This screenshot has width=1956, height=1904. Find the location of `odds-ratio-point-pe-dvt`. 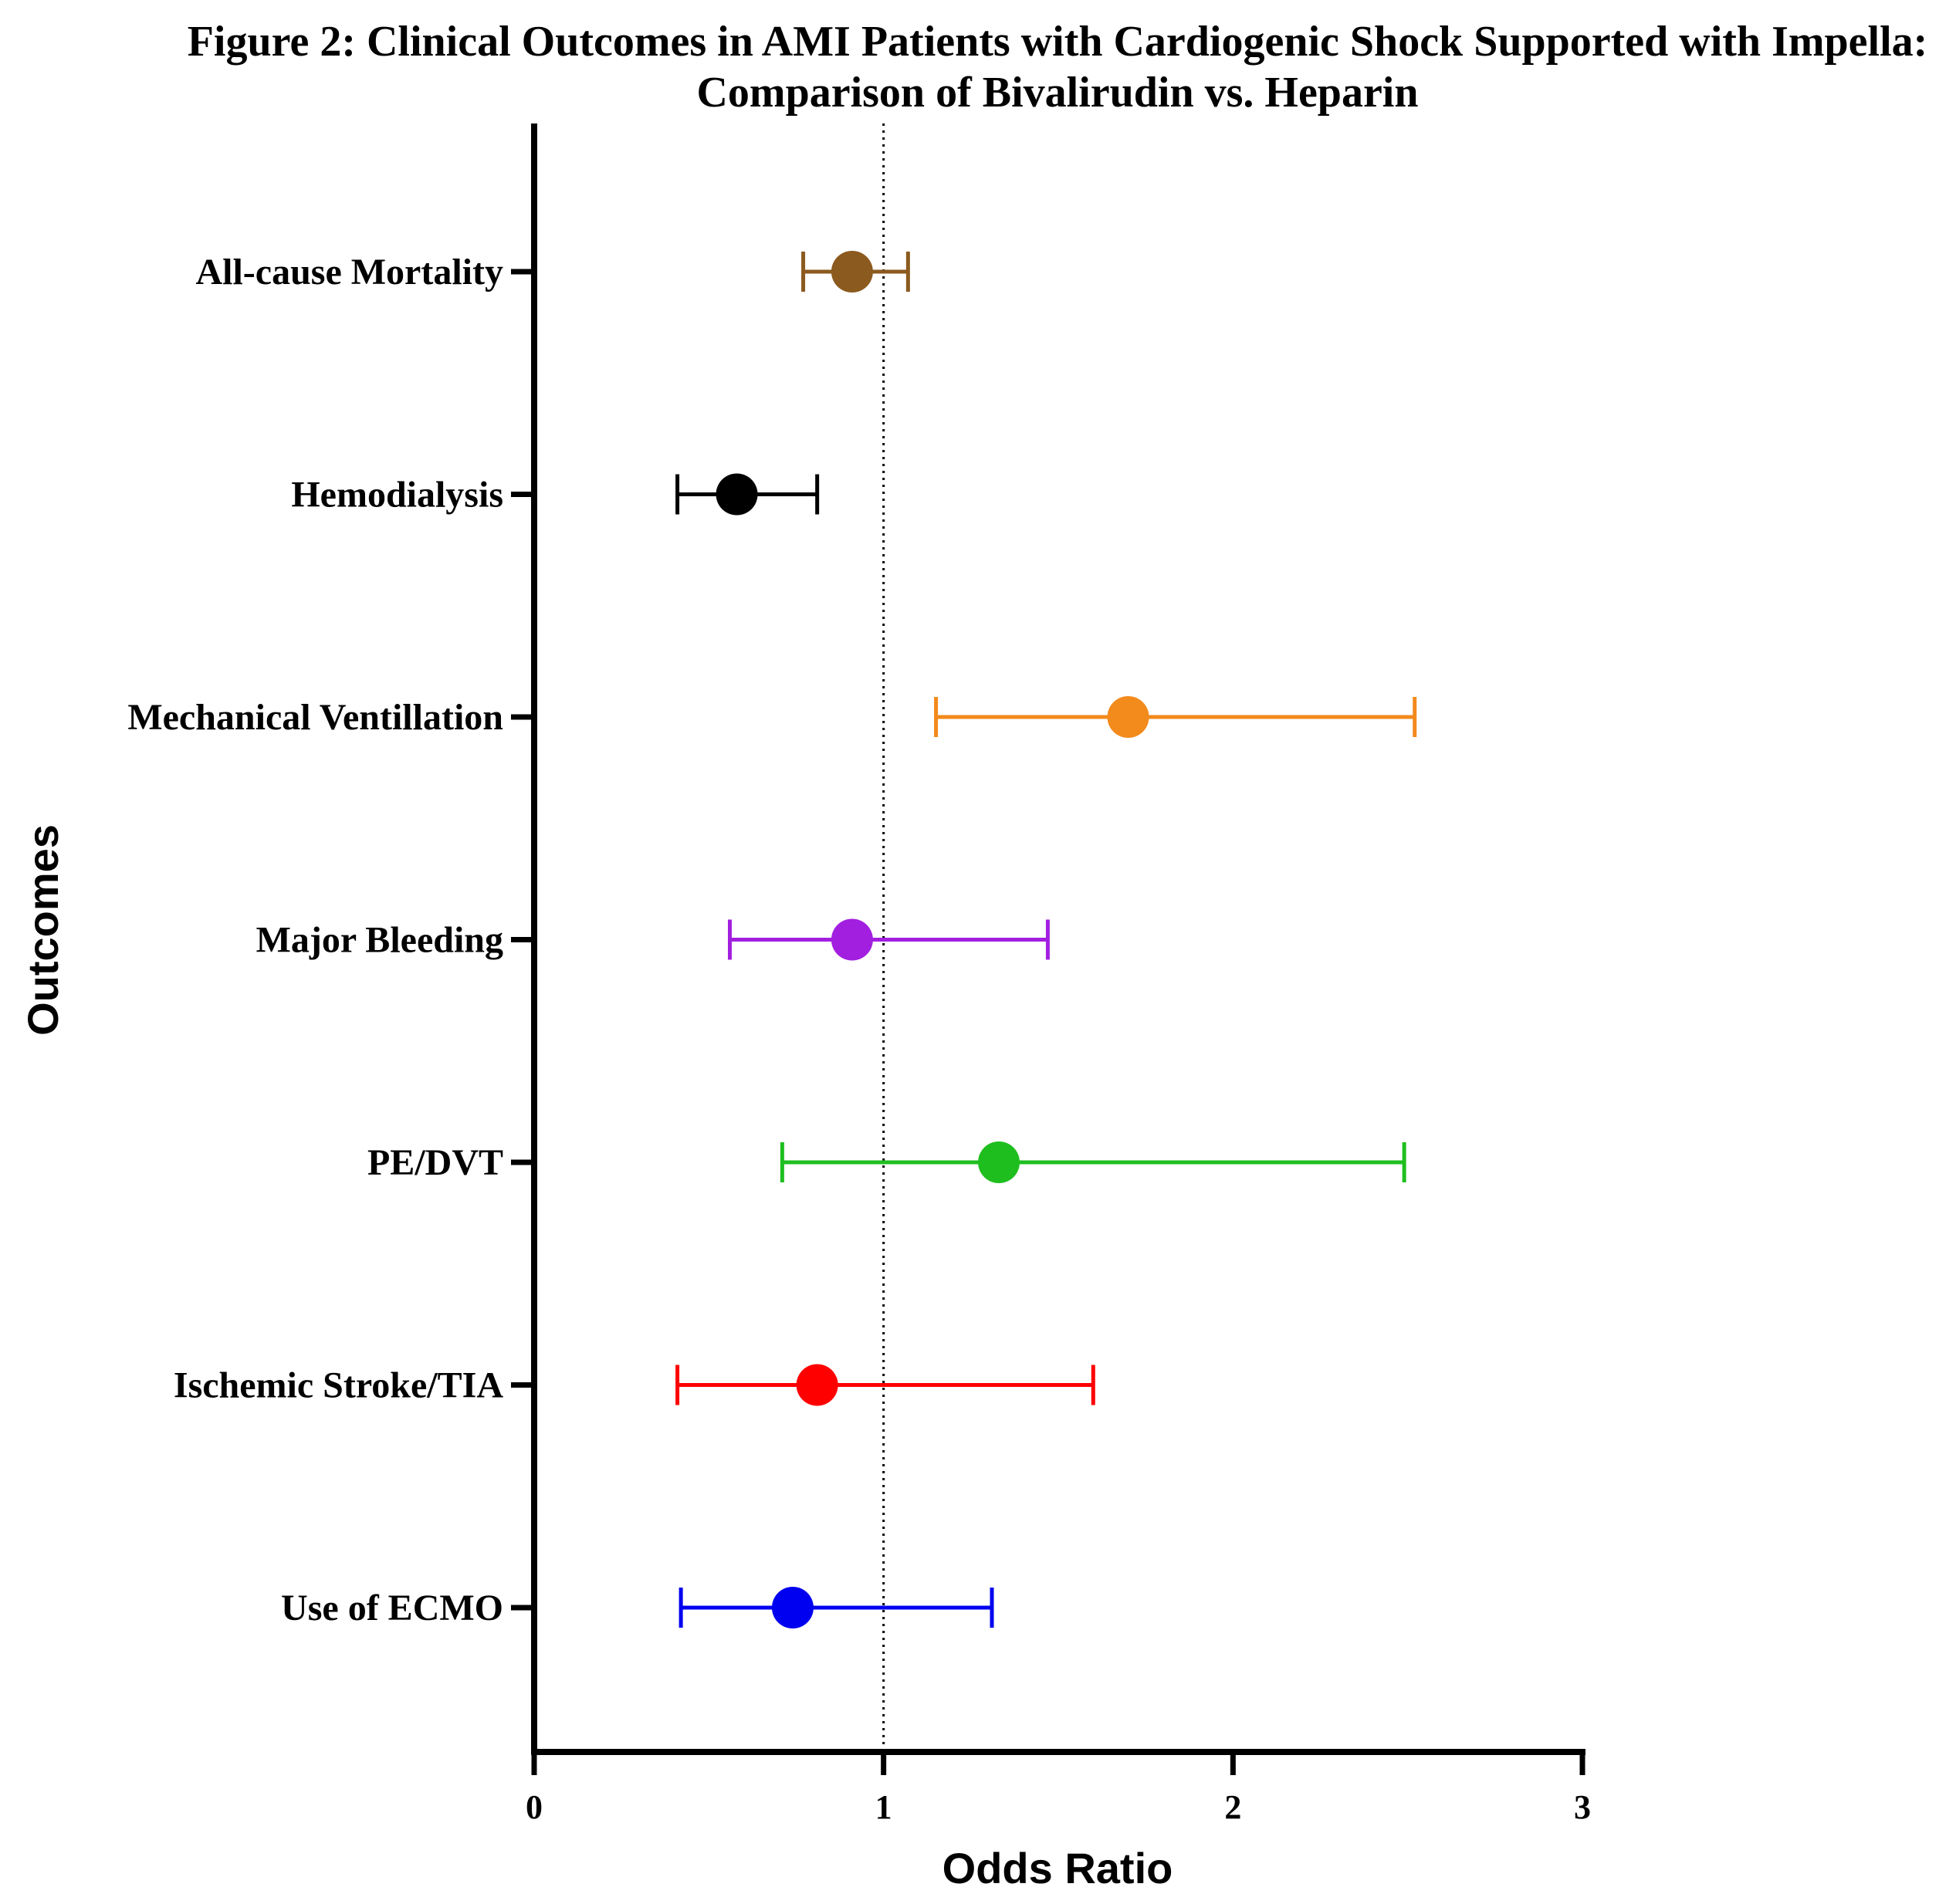

odds-ratio-point-pe-dvt is located at coordinates (999, 1162).